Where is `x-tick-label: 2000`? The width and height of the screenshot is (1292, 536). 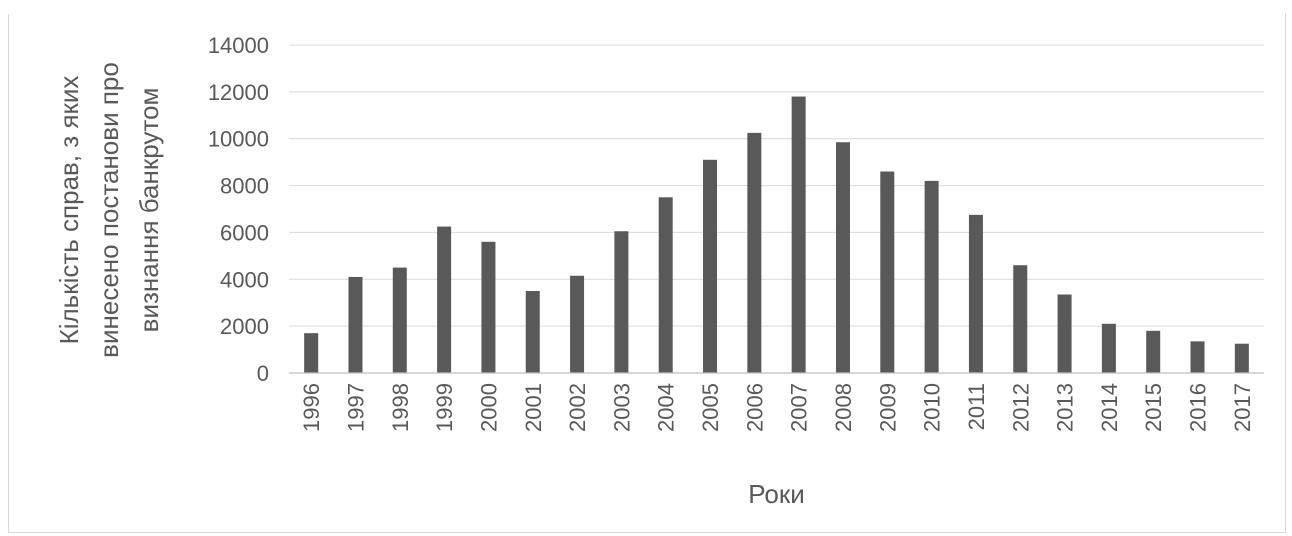
x-tick-label: 2000 is located at coordinates (488, 407).